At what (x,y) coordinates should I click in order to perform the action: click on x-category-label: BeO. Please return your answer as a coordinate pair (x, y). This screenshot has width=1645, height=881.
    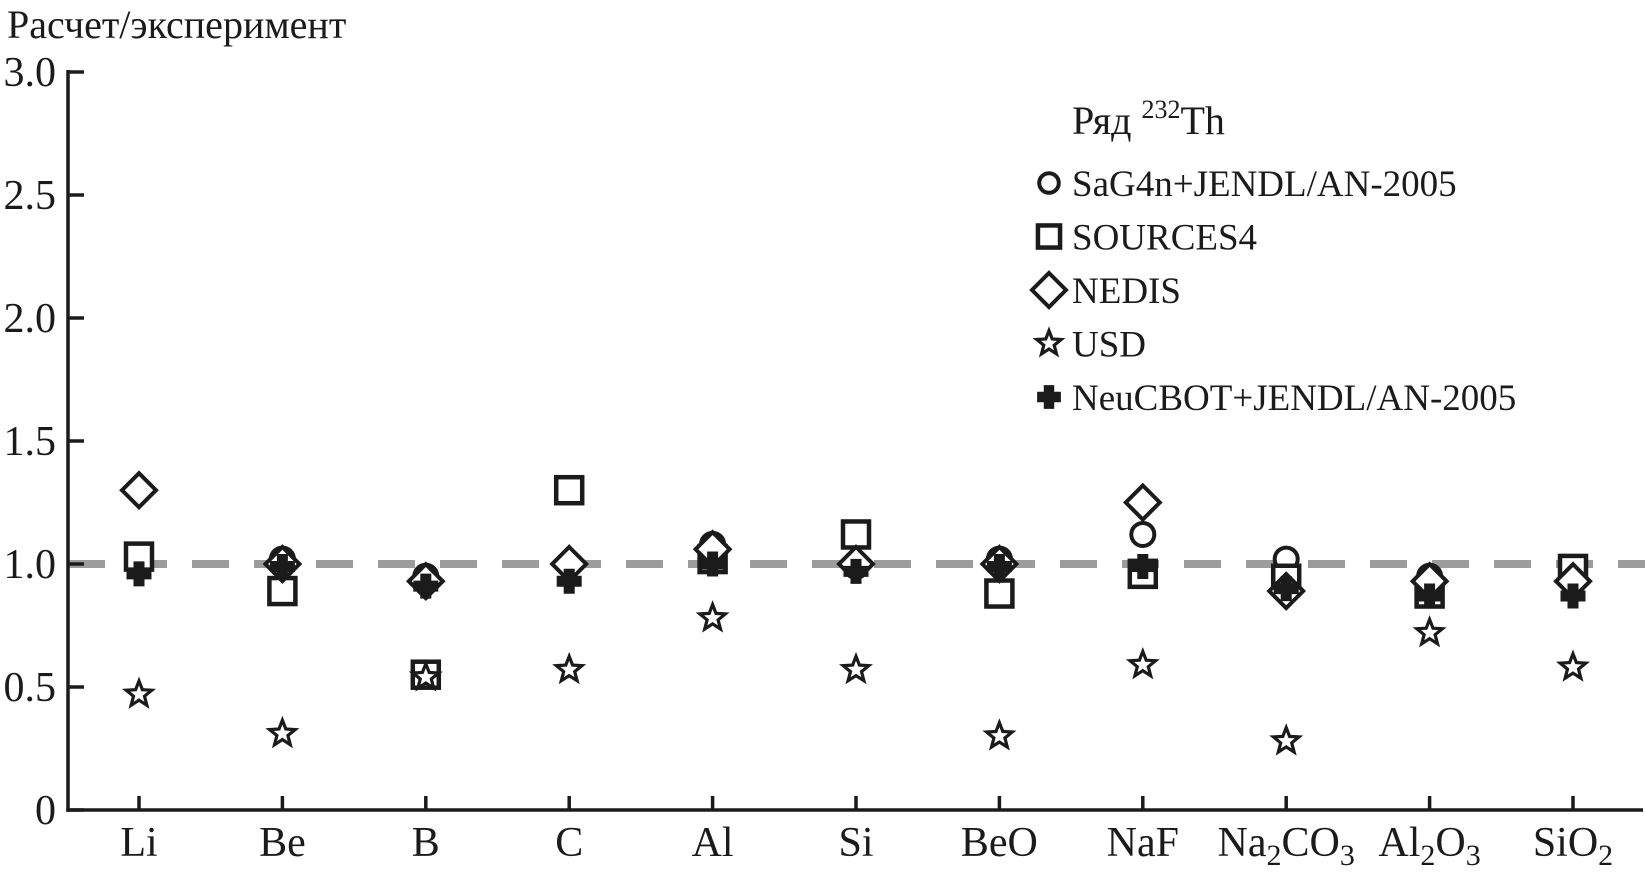
    Looking at the image, I should click on (999, 843).